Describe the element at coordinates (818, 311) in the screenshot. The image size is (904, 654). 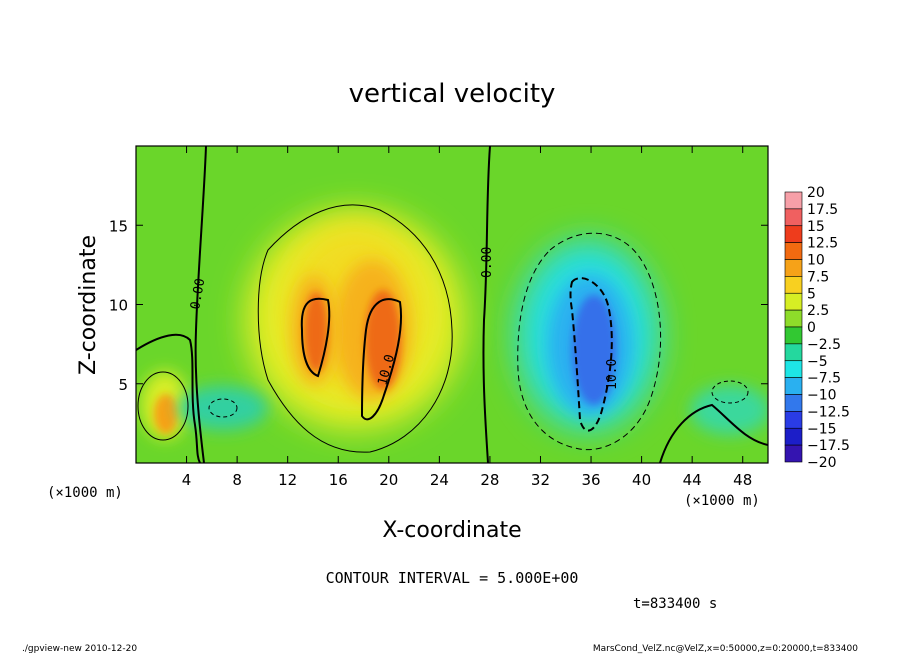
I see `colorbar-label: 2.5` at that location.